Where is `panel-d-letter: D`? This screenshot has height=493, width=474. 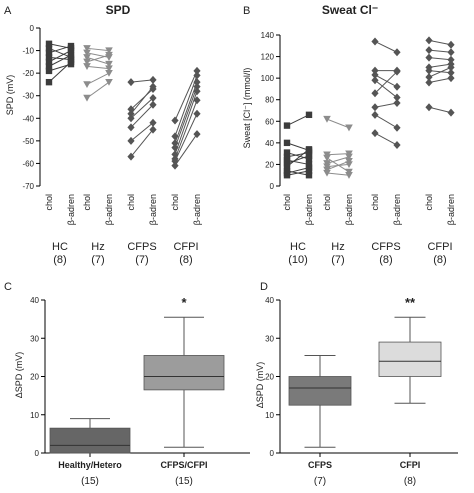
panel-d-letter: D is located at coordinates (264, 287).